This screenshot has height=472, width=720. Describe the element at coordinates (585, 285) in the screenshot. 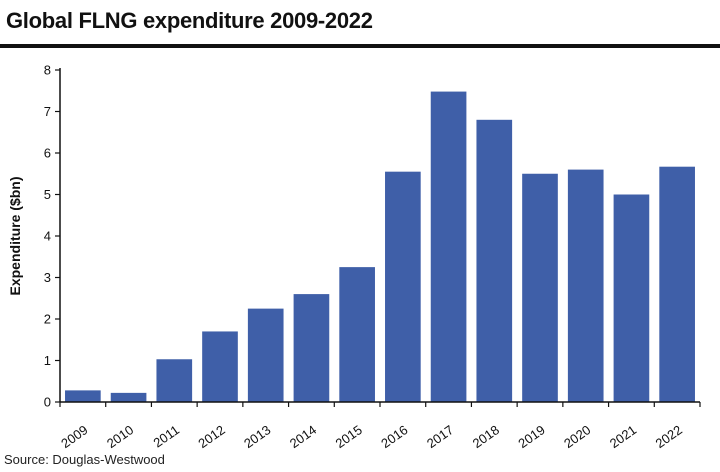

I see `bar-2020` at that location.